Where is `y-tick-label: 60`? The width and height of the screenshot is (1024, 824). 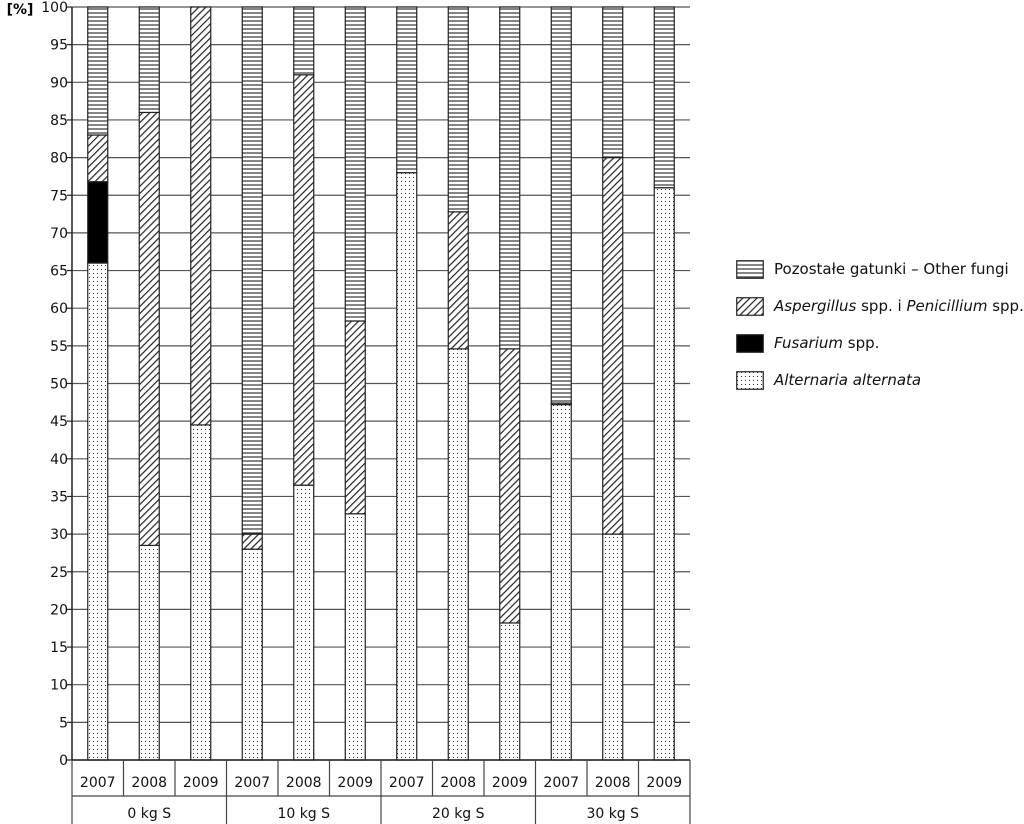
y-tick-label: 60 is located at coordinates (59, 309).